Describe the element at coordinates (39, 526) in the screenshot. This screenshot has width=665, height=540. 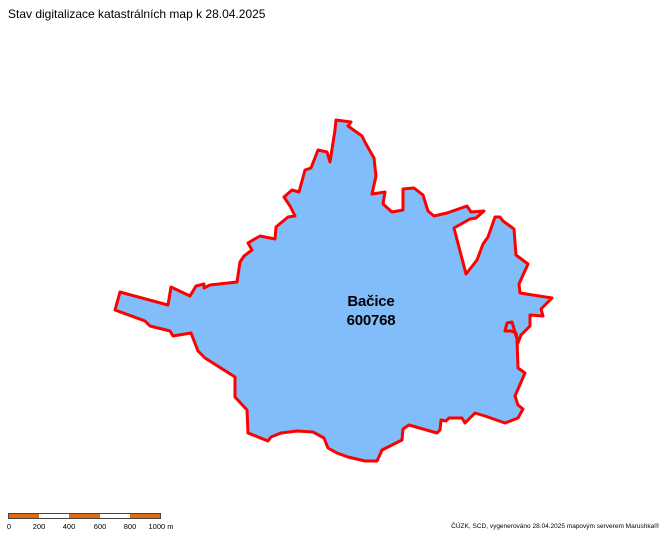
I see `scale-tick-label: 200` at that location.